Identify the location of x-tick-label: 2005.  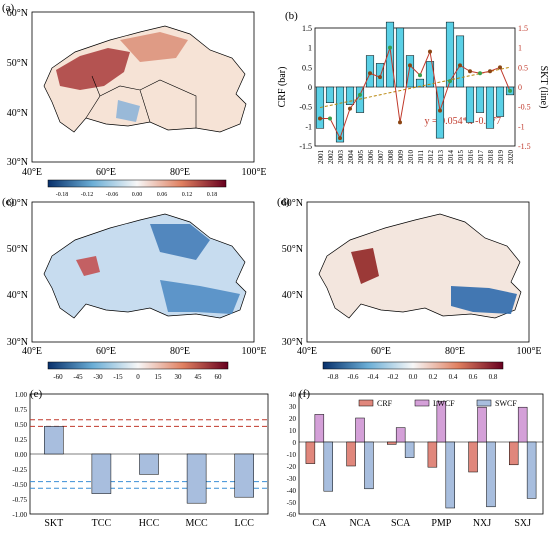
(361, 157).